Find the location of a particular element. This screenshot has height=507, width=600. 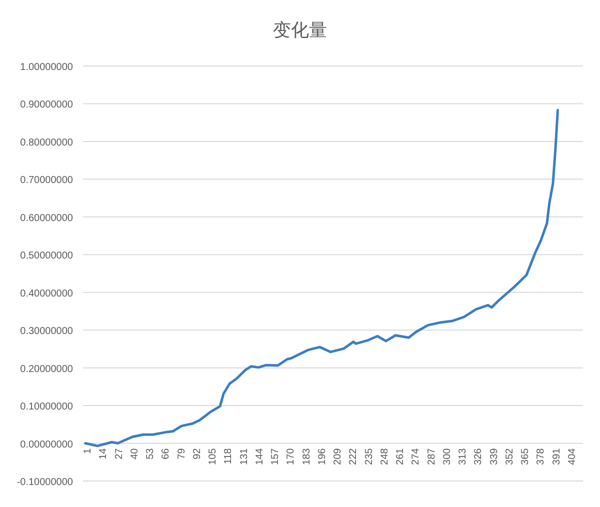

x-tick-label: 391 is located at coordinates (556, 456).